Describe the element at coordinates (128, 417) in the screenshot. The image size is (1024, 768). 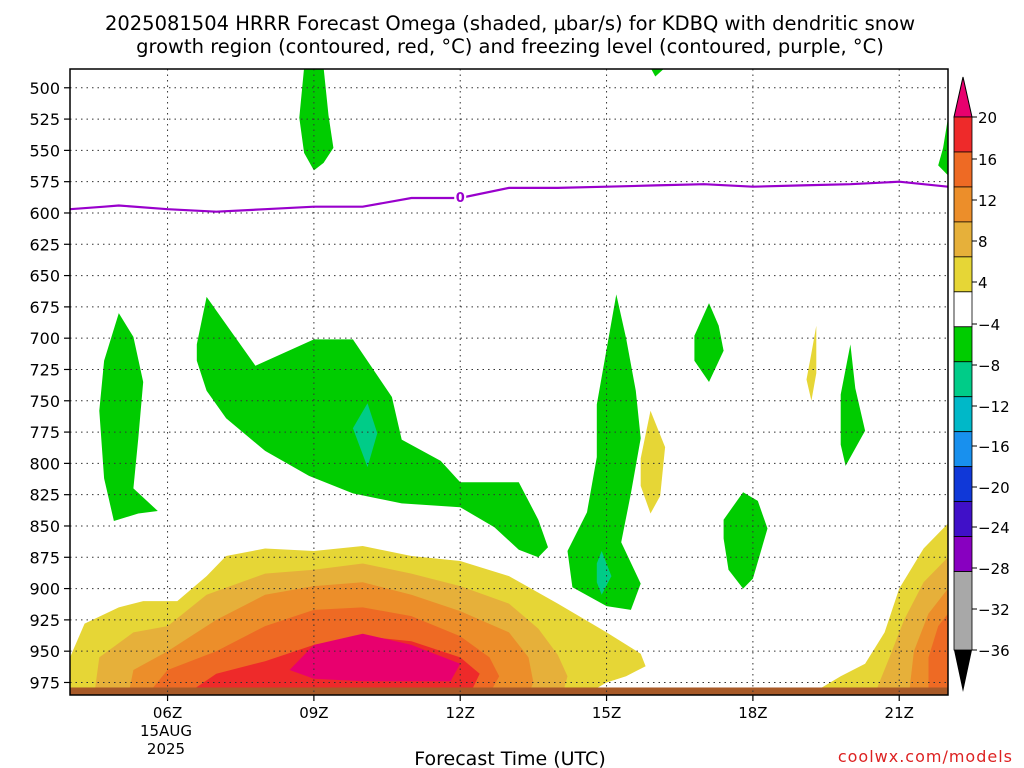
I see `left-upward-region` at that location.